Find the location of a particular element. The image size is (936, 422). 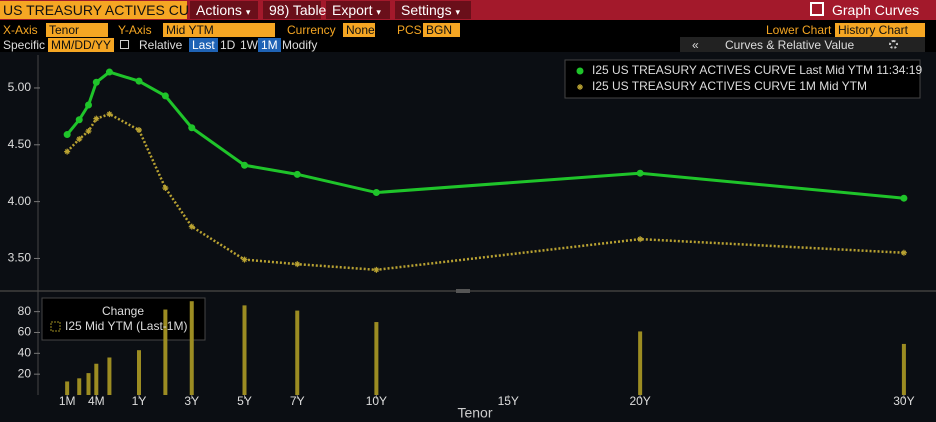

x-axis-title: Tenor is located at coordinates (474, 413).